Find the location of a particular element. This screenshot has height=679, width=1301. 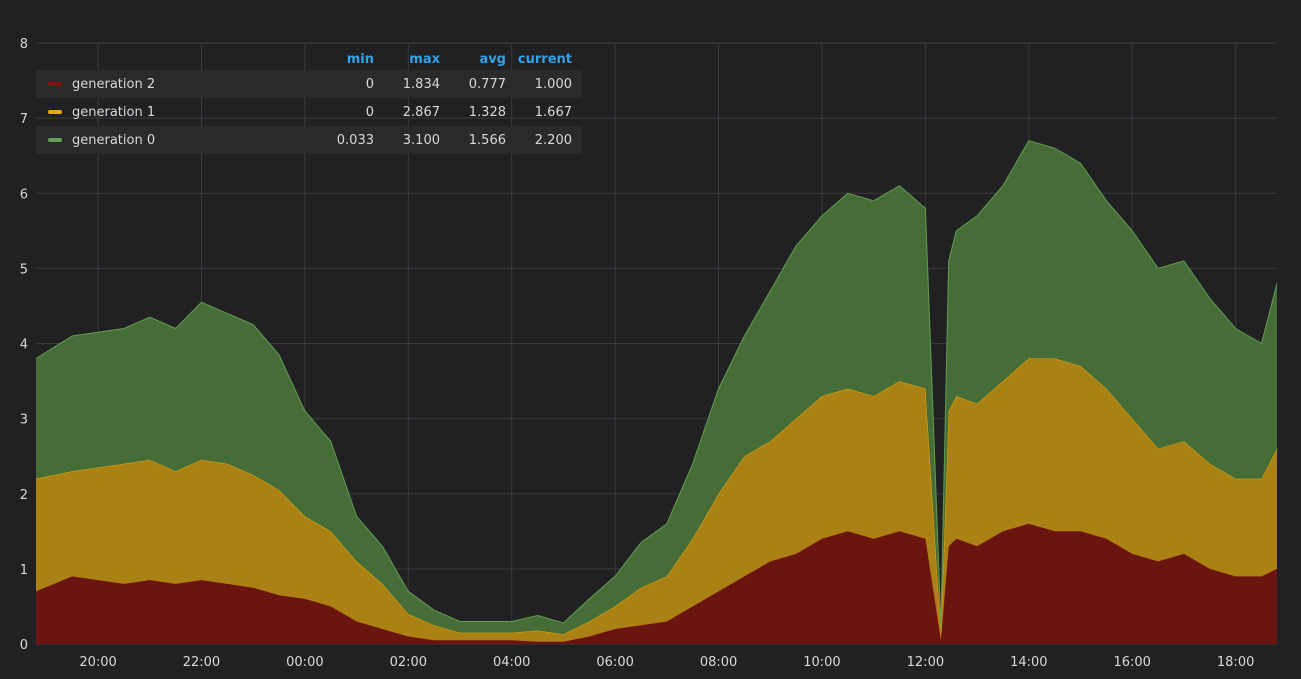

x-tick-label: 04:00 is located at coordinates (511, 662).